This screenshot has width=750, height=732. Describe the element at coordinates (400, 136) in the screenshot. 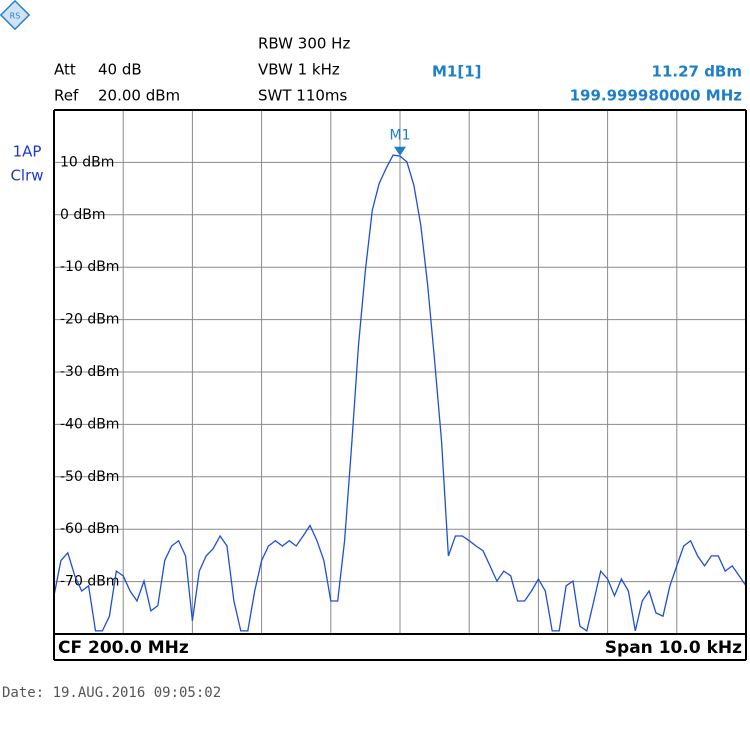

I see `marker-label: M1` at that location.